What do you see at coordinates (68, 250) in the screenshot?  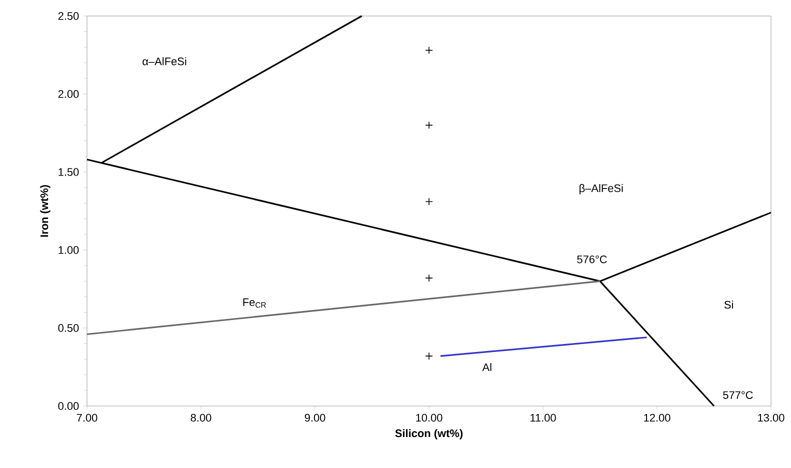 I see `y-tick-label: 1.00` at bounding box center [68, 250].